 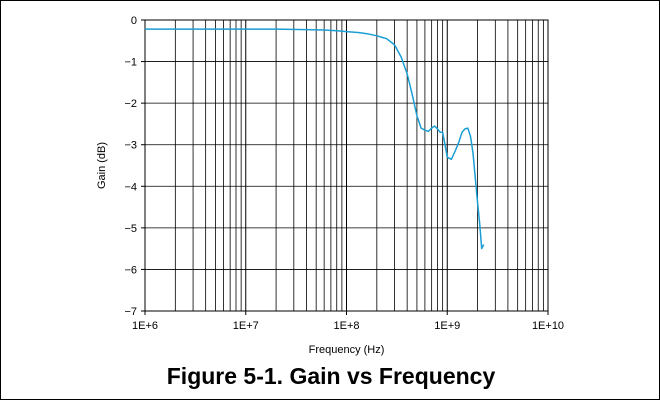 What do you see at coordinates (347, 350) in the screenshot?
I see `x-axis-label: Frequency (Hz)` at bounding box center [347, 350].